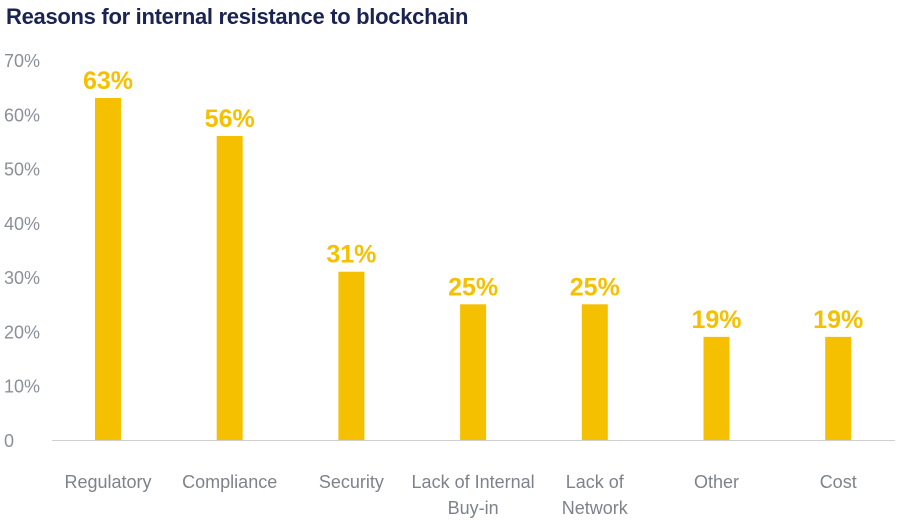 Image resolution: width=900 pixels, height=522 pixels. I want to click on y-tick-label: 30%, so click(22, 278).